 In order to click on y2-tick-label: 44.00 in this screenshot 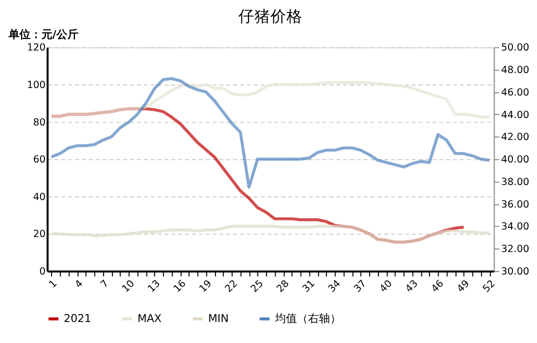, I will do `click(515, 115)`.